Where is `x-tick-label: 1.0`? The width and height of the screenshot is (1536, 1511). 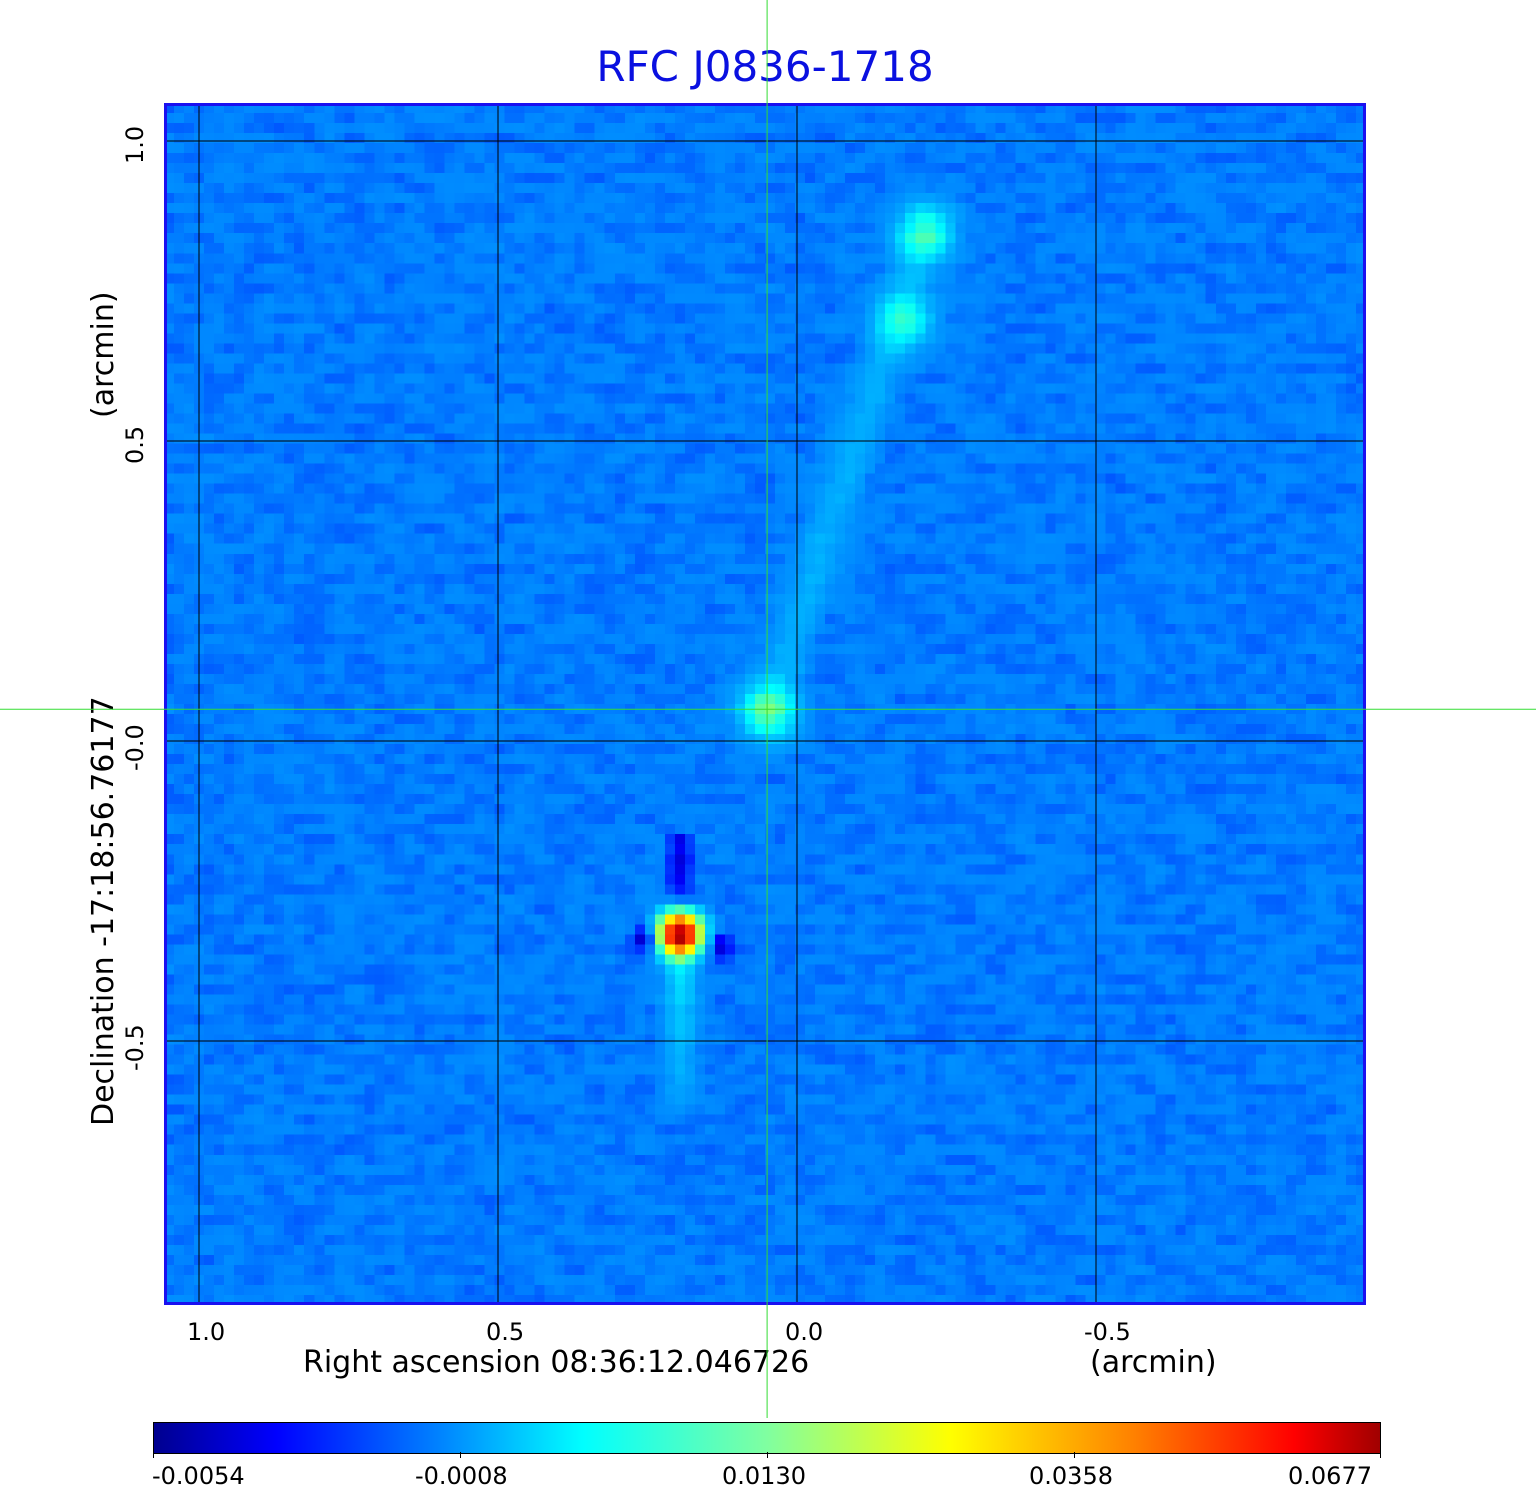 x-tick-label: 1.0 is located at coordinates (206, 1332).